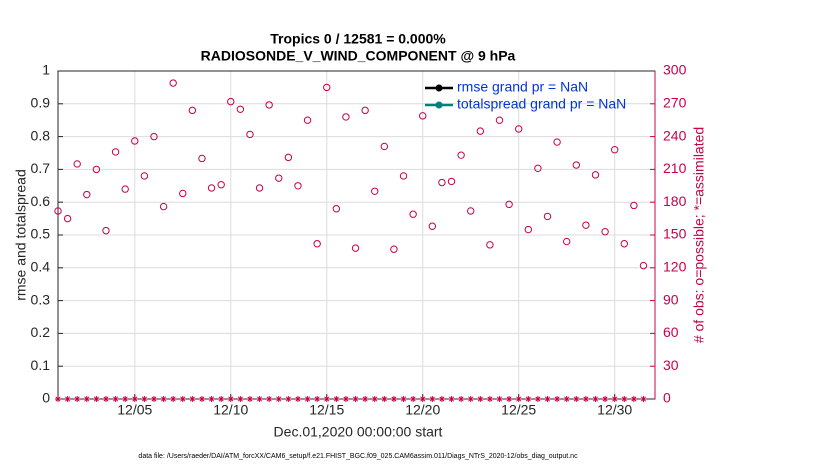  Describe the element at coordinates (675, 267) in the screenshot. I see `y2-tick-label: 120` at that location.